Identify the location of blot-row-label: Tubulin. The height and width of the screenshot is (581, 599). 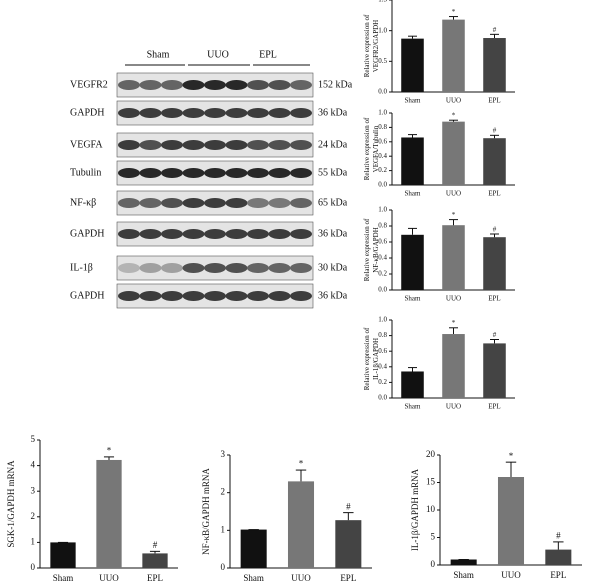
(85, 172).